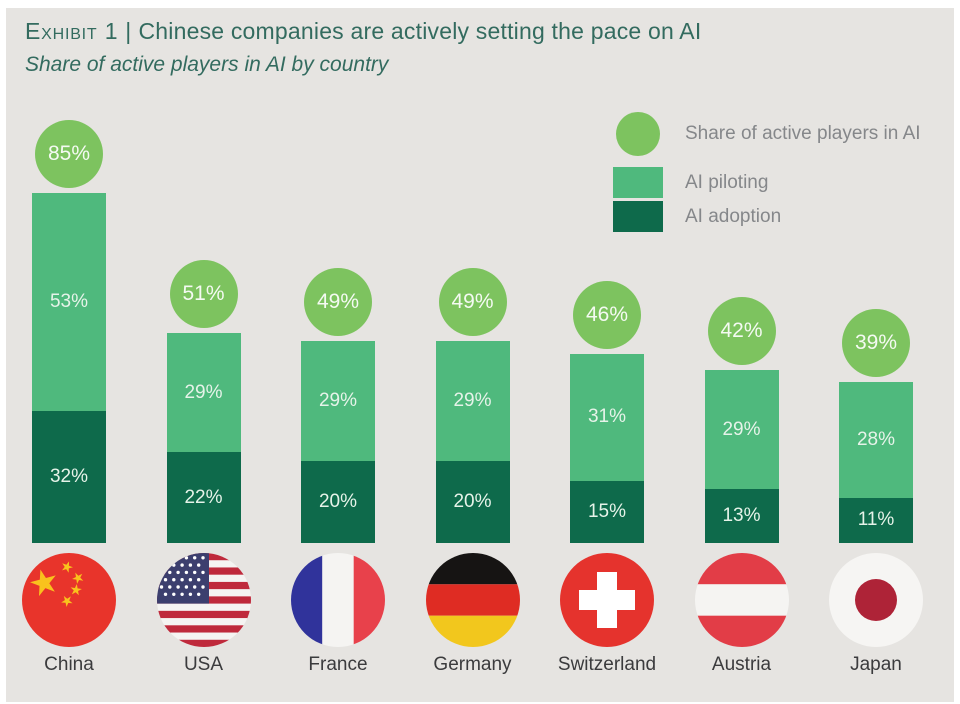  Describe the element at coordinates (803, 133) in the screenshot. I see `legend-circle-label: Share of active players in AI` at that location.